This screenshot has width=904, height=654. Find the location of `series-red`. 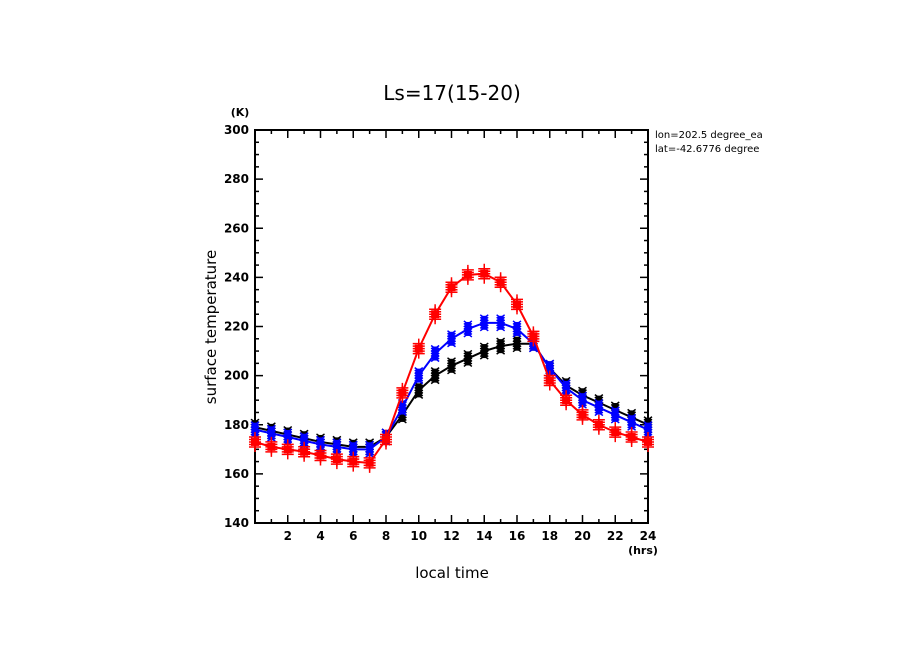

series-red is located at coordinates (451, 368).